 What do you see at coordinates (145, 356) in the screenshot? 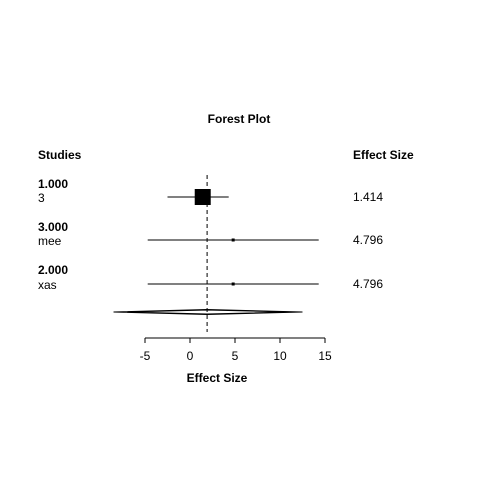
I see `x-tick-label-0: -5` at bounding box center [145, 356].